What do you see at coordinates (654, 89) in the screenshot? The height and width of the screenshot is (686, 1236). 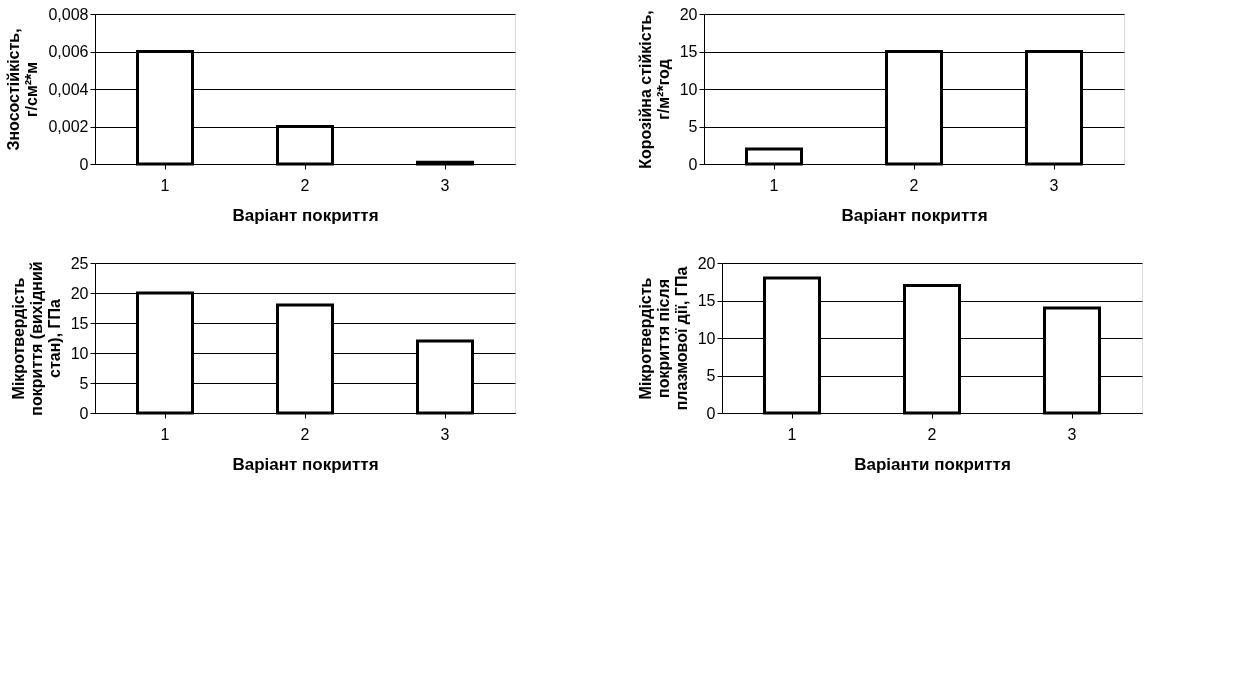 I see `y-axis-title: Корозійна стійкість, г/м²*год` at bounding box center [654, 89].